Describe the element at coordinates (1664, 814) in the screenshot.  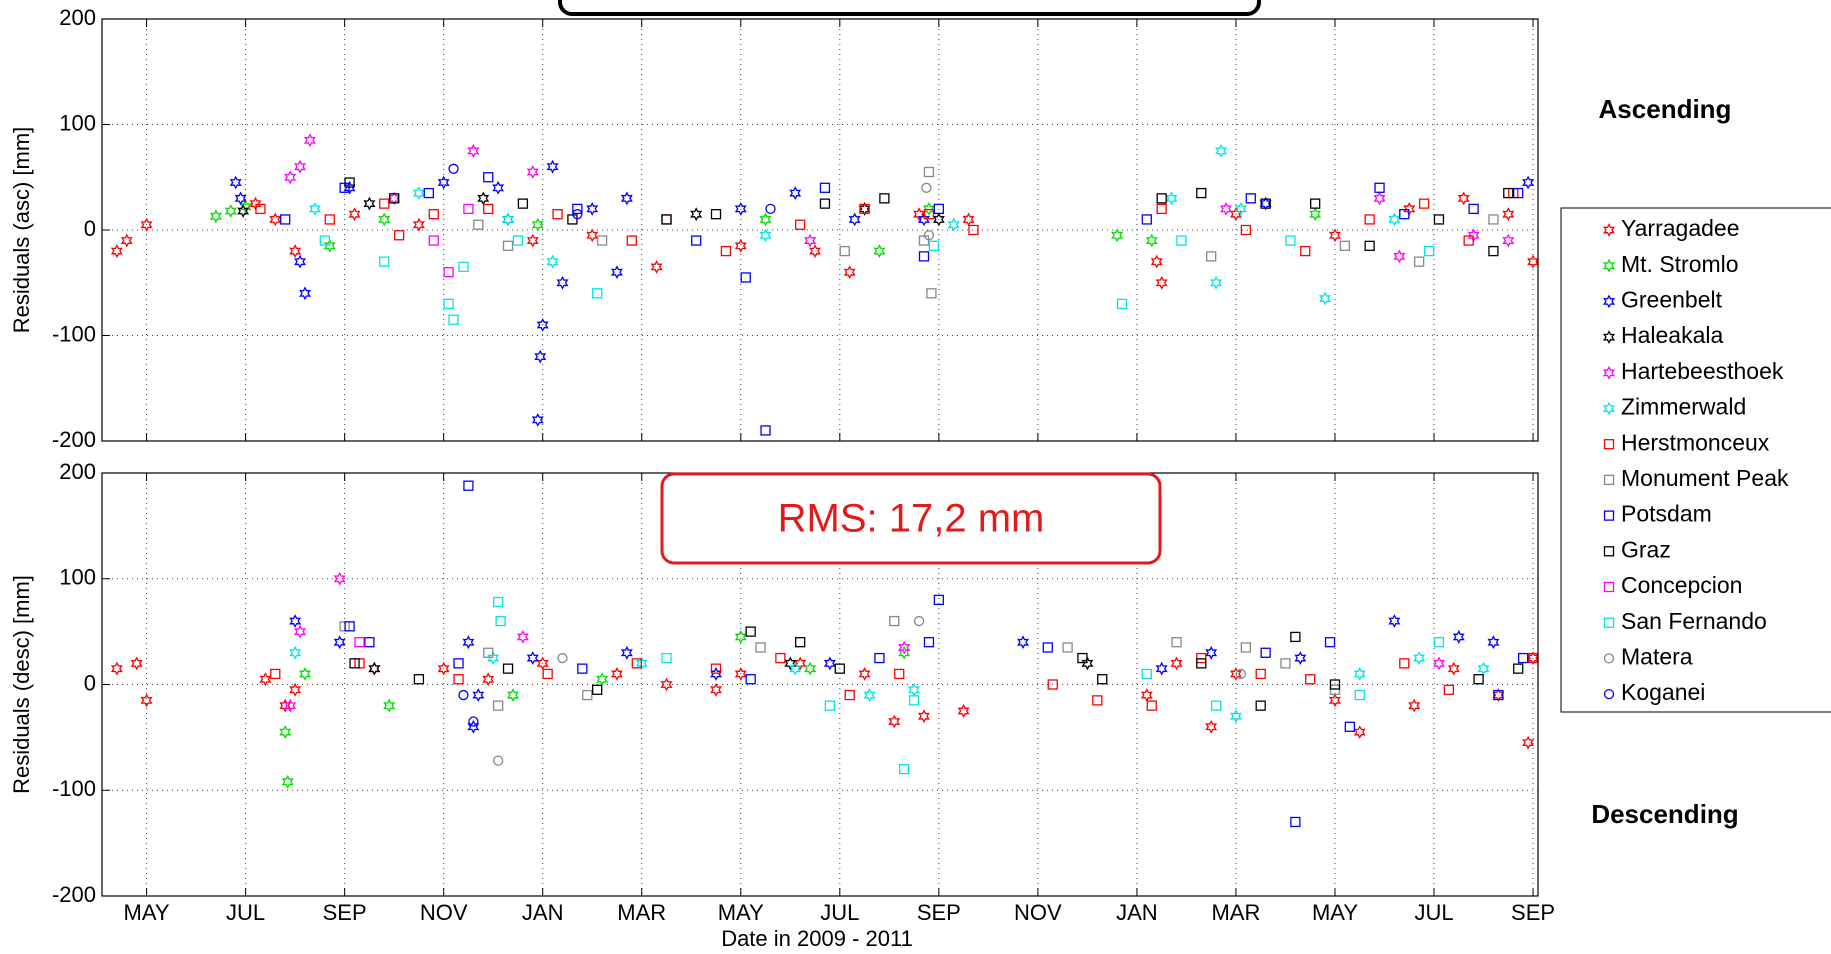
I see `side-label: Descending` at that location.